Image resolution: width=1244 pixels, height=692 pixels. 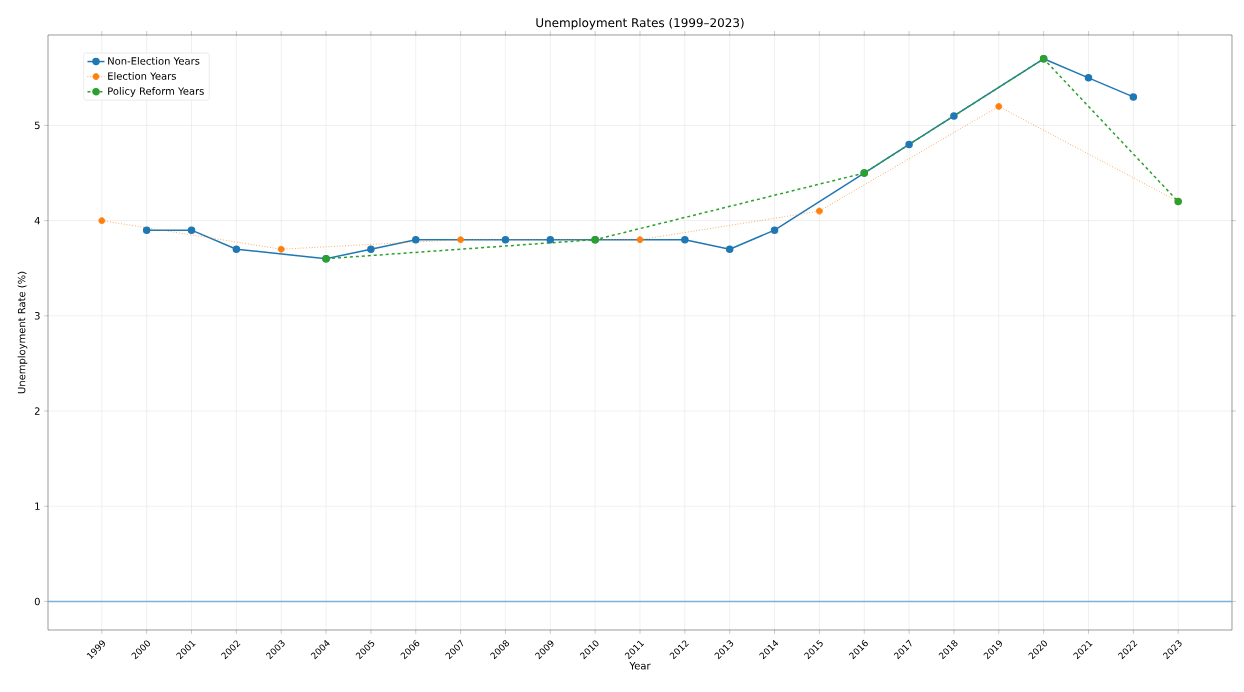 I want to click on y-tick-label: 5, so click(x=37, y=125).